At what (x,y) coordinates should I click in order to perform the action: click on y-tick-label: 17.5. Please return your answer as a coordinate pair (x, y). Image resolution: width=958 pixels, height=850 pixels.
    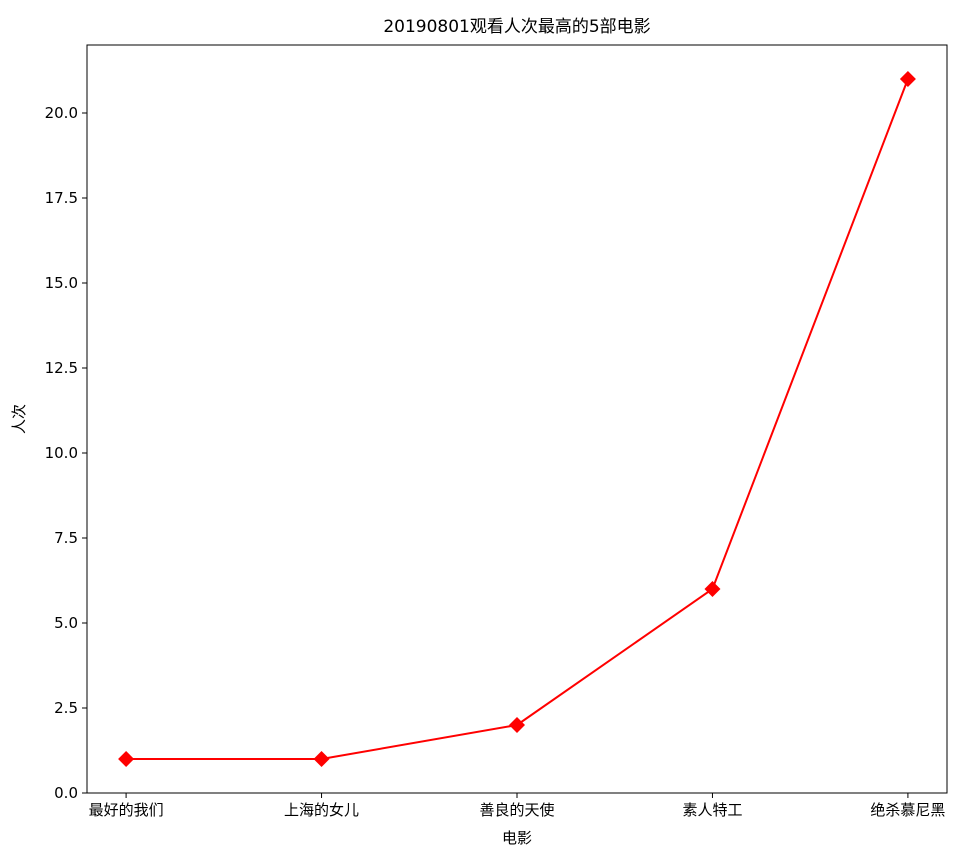
    Looking at the image, I should click on (61, 198).